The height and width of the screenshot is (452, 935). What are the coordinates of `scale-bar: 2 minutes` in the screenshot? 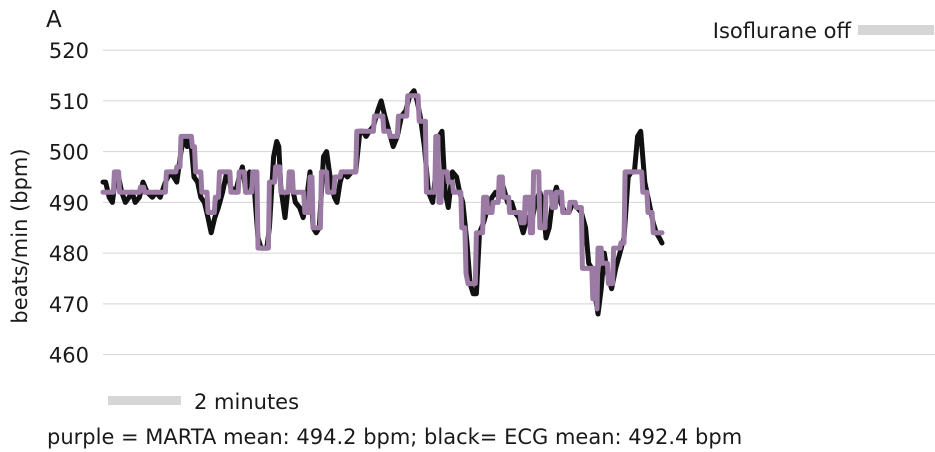 It's located at (203, 402).